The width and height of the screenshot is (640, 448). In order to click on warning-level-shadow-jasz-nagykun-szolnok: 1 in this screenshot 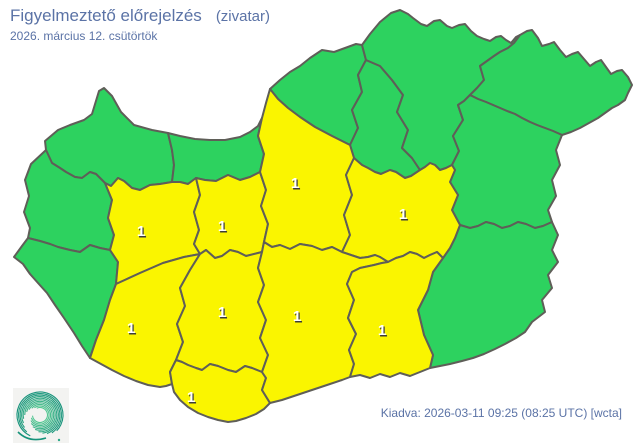, I will do `click(404, 215)`.